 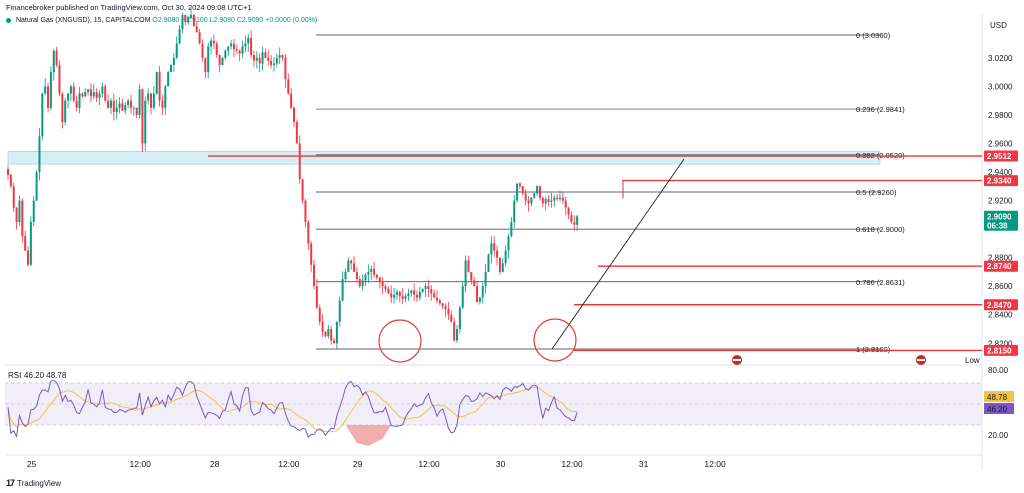 I want to click on brand-name: TradingView, so click(x=39, y=483).